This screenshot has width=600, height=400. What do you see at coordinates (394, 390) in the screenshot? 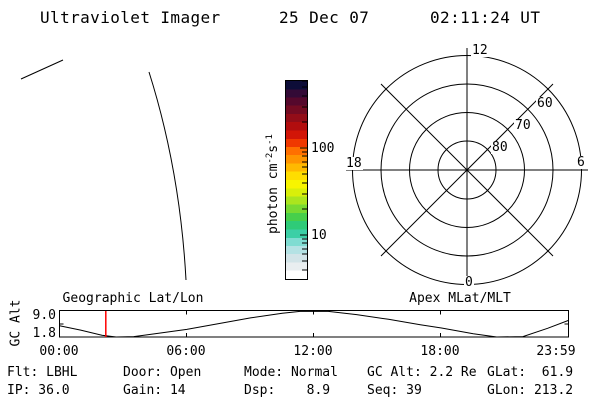
I see `status-seq: Seq: 39` at bounding box center [394, 390].